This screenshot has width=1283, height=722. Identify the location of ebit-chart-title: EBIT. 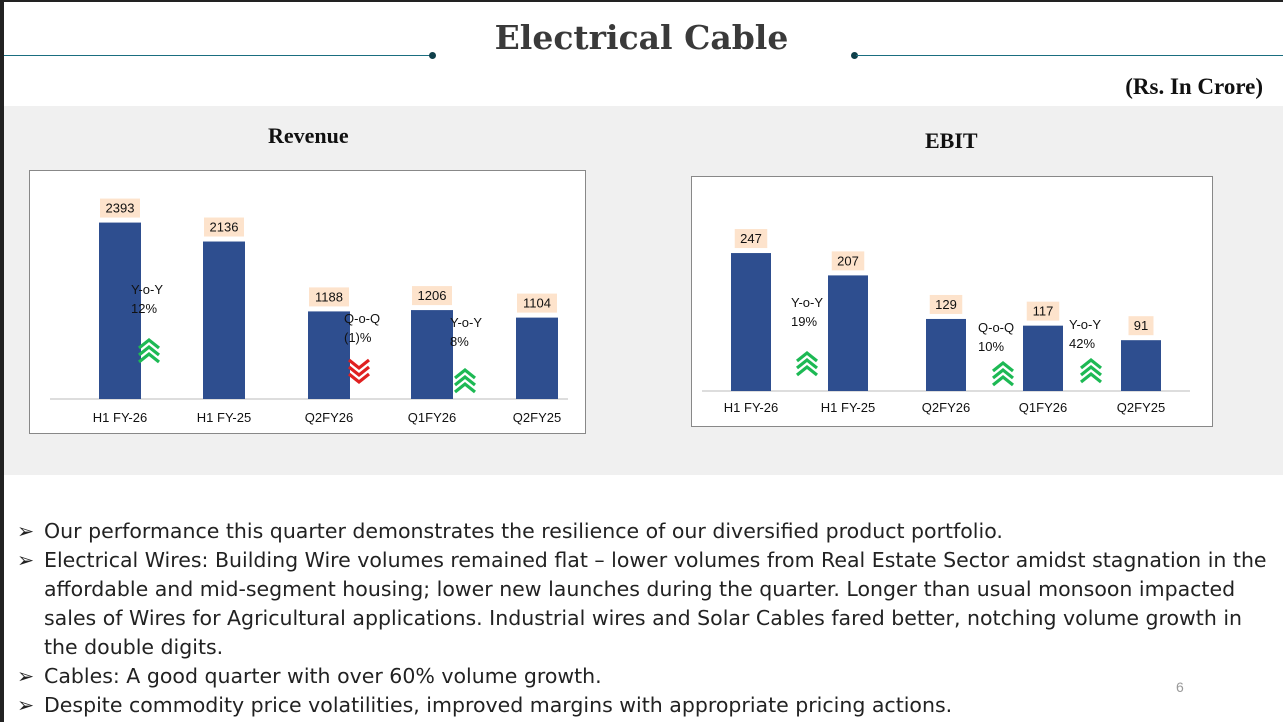
(951, 140).